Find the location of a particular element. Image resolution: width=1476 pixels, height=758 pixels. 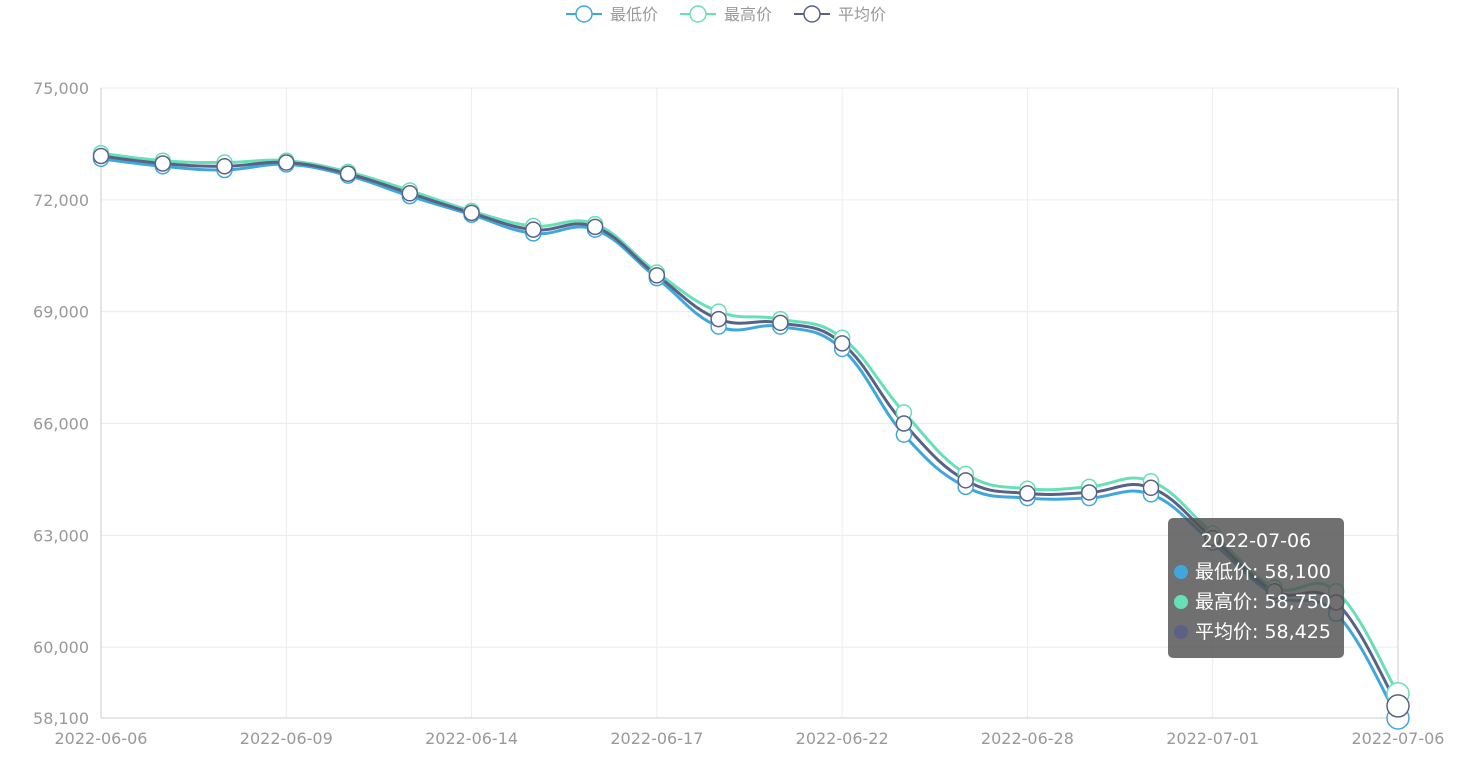

tooltip-label-min: 最低价 is located at coordinates (1224, 572).